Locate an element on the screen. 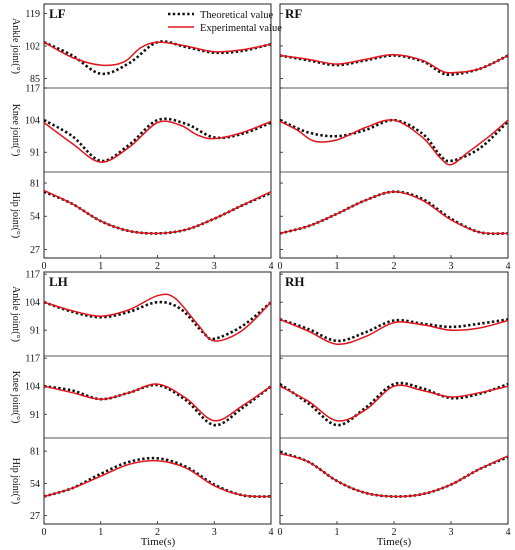 This screenshot has width=515, height=550. panel-lh-knee is located at coordinates (157, 405).